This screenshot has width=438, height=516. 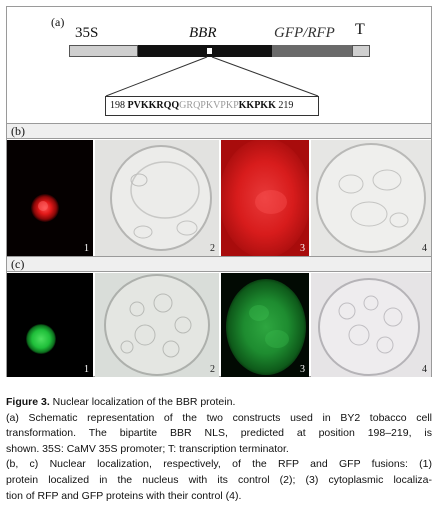 What do you see at coordinates (58, 22) in the screenshot?
I see `panel-a-label: (a)` at bounding box center [58, 22].